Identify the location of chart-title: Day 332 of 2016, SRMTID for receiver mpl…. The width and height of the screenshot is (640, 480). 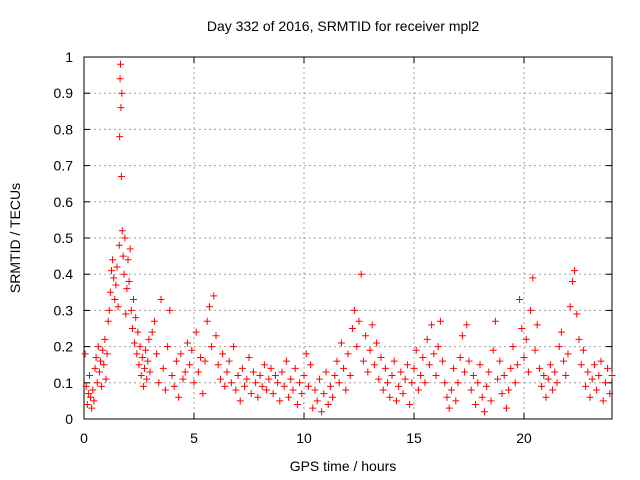
(343, 26).